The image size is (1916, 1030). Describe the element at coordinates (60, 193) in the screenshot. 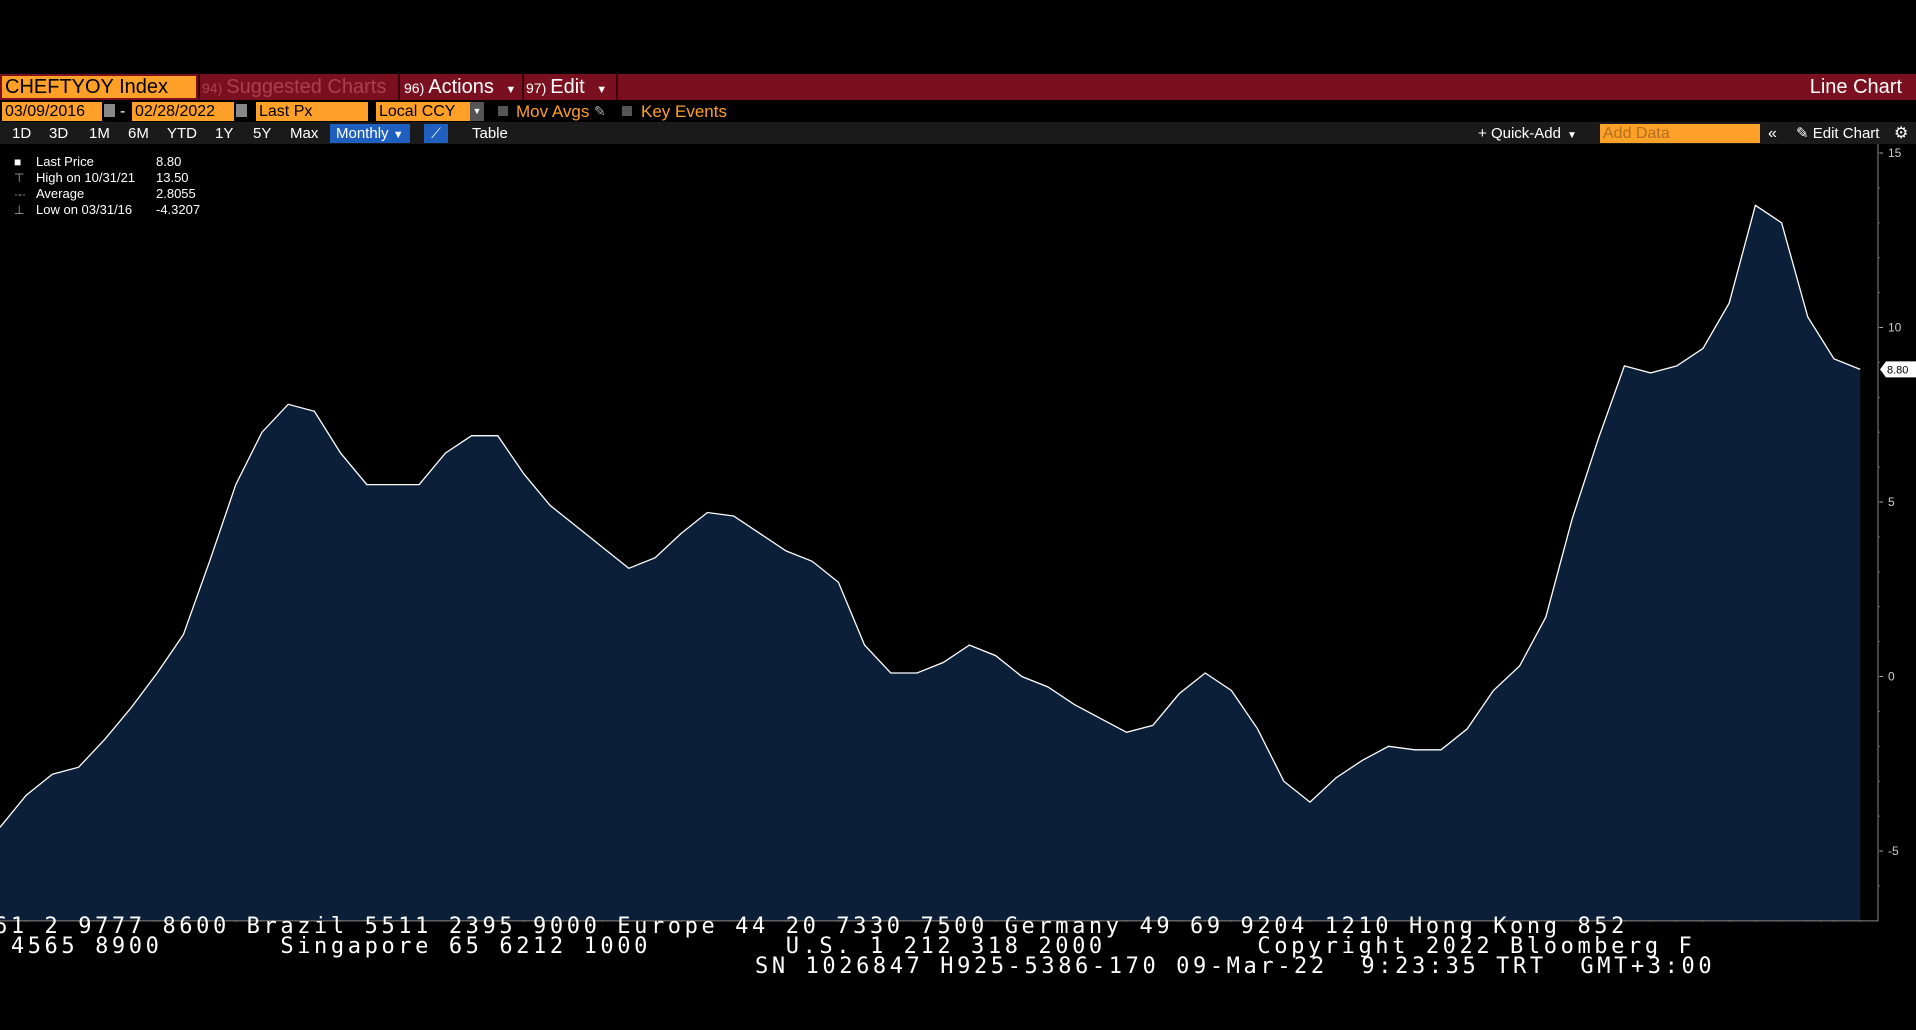

I see `legend-avg-label: Average` at that location.